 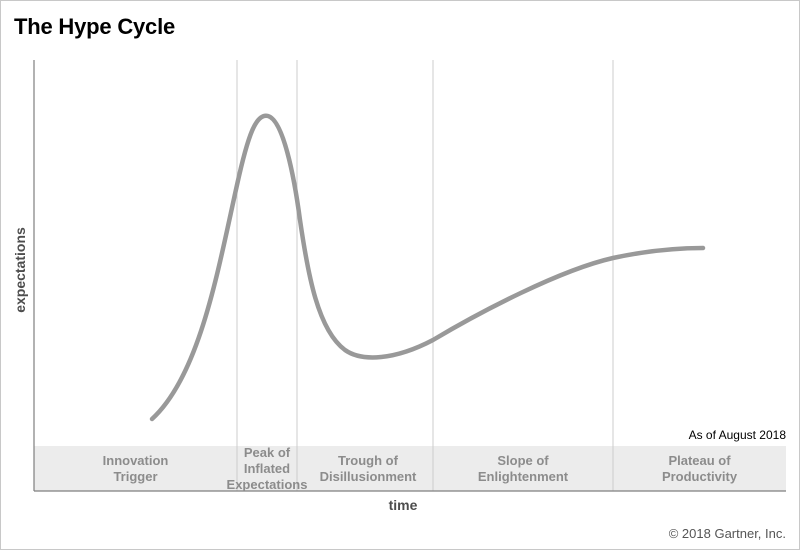 What do you see at coordinates (135, 468) in the screenshot?
I see `phase-label-innovation-trigger: Innovation Trigger` at bounding box center [135, 468].